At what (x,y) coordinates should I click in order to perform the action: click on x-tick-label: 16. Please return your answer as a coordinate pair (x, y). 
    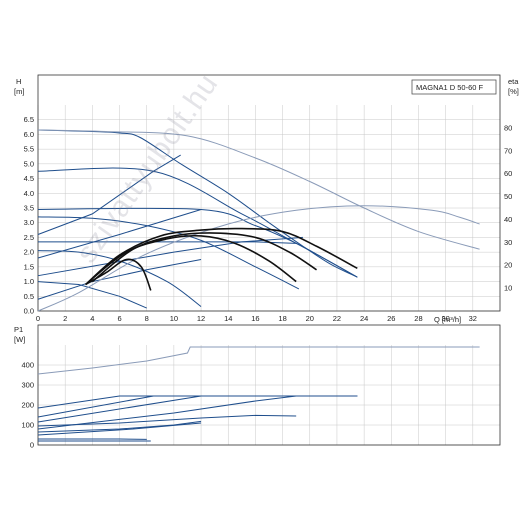
    Looking at the image, I should click on (255, 318).